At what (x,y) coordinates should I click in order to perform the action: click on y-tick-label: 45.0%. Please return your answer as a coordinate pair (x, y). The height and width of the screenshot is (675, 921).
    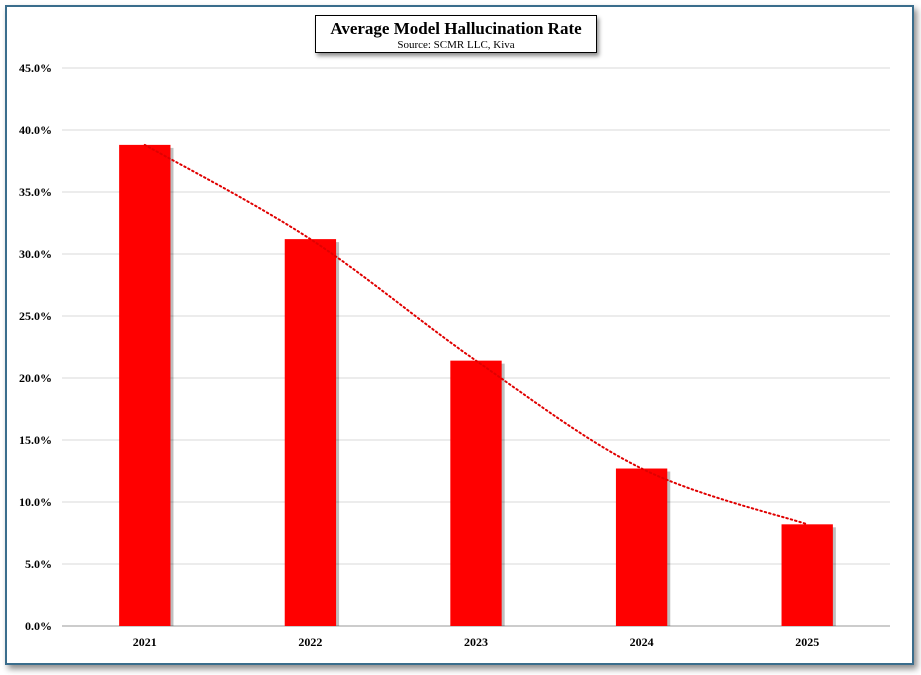
    Looking at the image, I should click on (35, 68).